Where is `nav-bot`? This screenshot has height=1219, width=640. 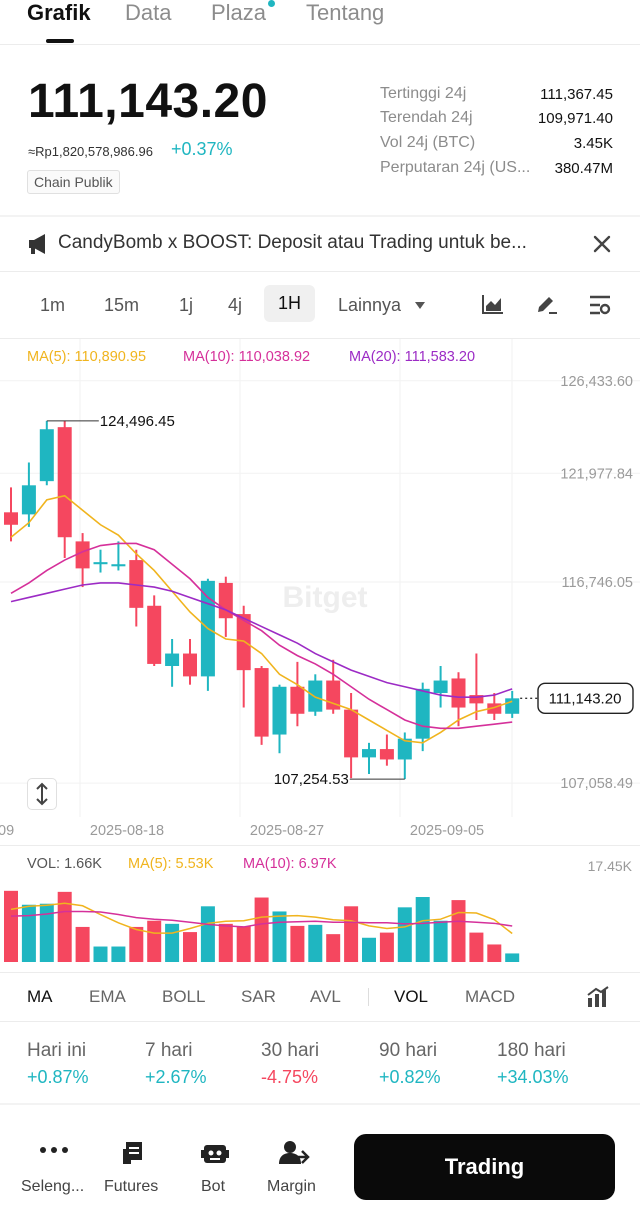
nav-bot is located at coordinates (215, 1171).